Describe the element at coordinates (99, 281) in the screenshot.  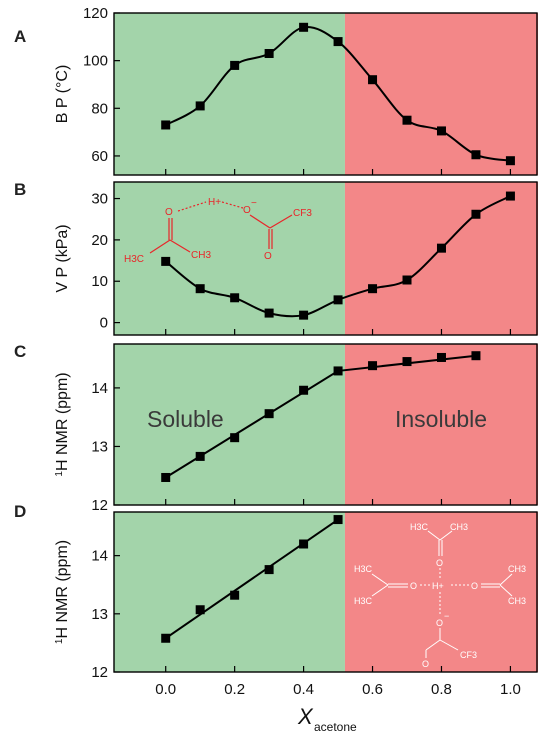
I see `y-tick-label: 10` at that location.